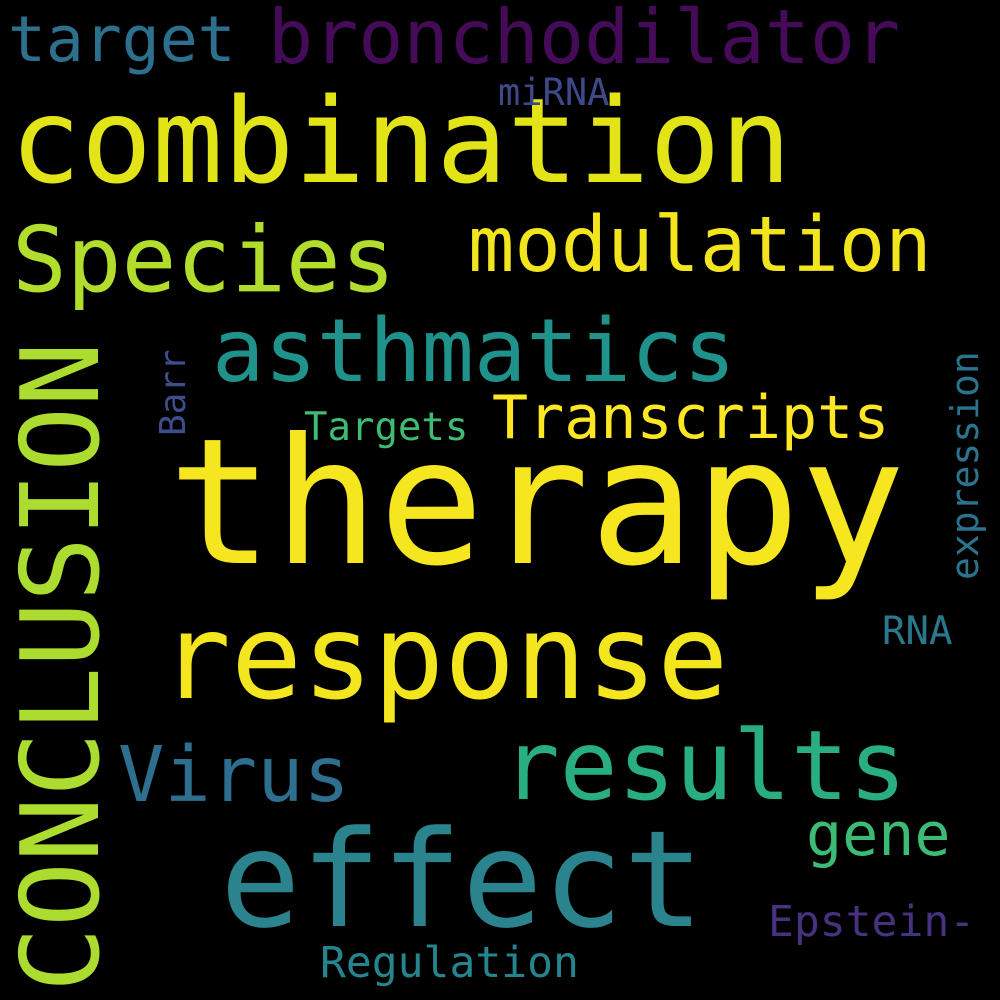 Image resolution: width=1000 pixels, height=1000 pixels. I want to click on word-virus: Virus, so click(234, 775).